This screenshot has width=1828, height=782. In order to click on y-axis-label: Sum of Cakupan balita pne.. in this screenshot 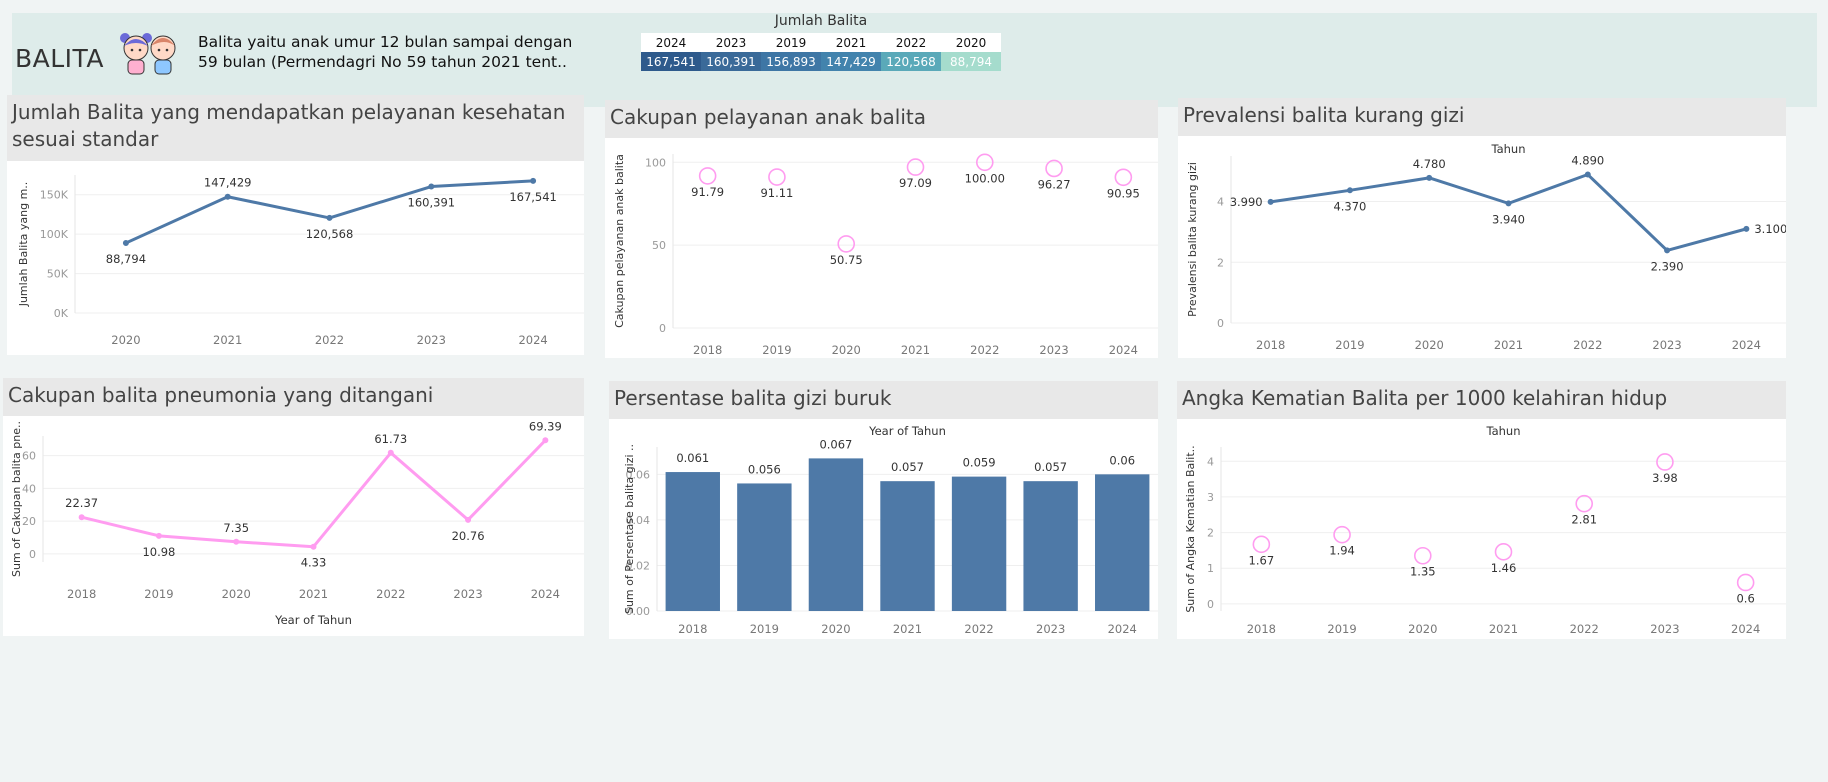, I will do `click(16, 499)`.